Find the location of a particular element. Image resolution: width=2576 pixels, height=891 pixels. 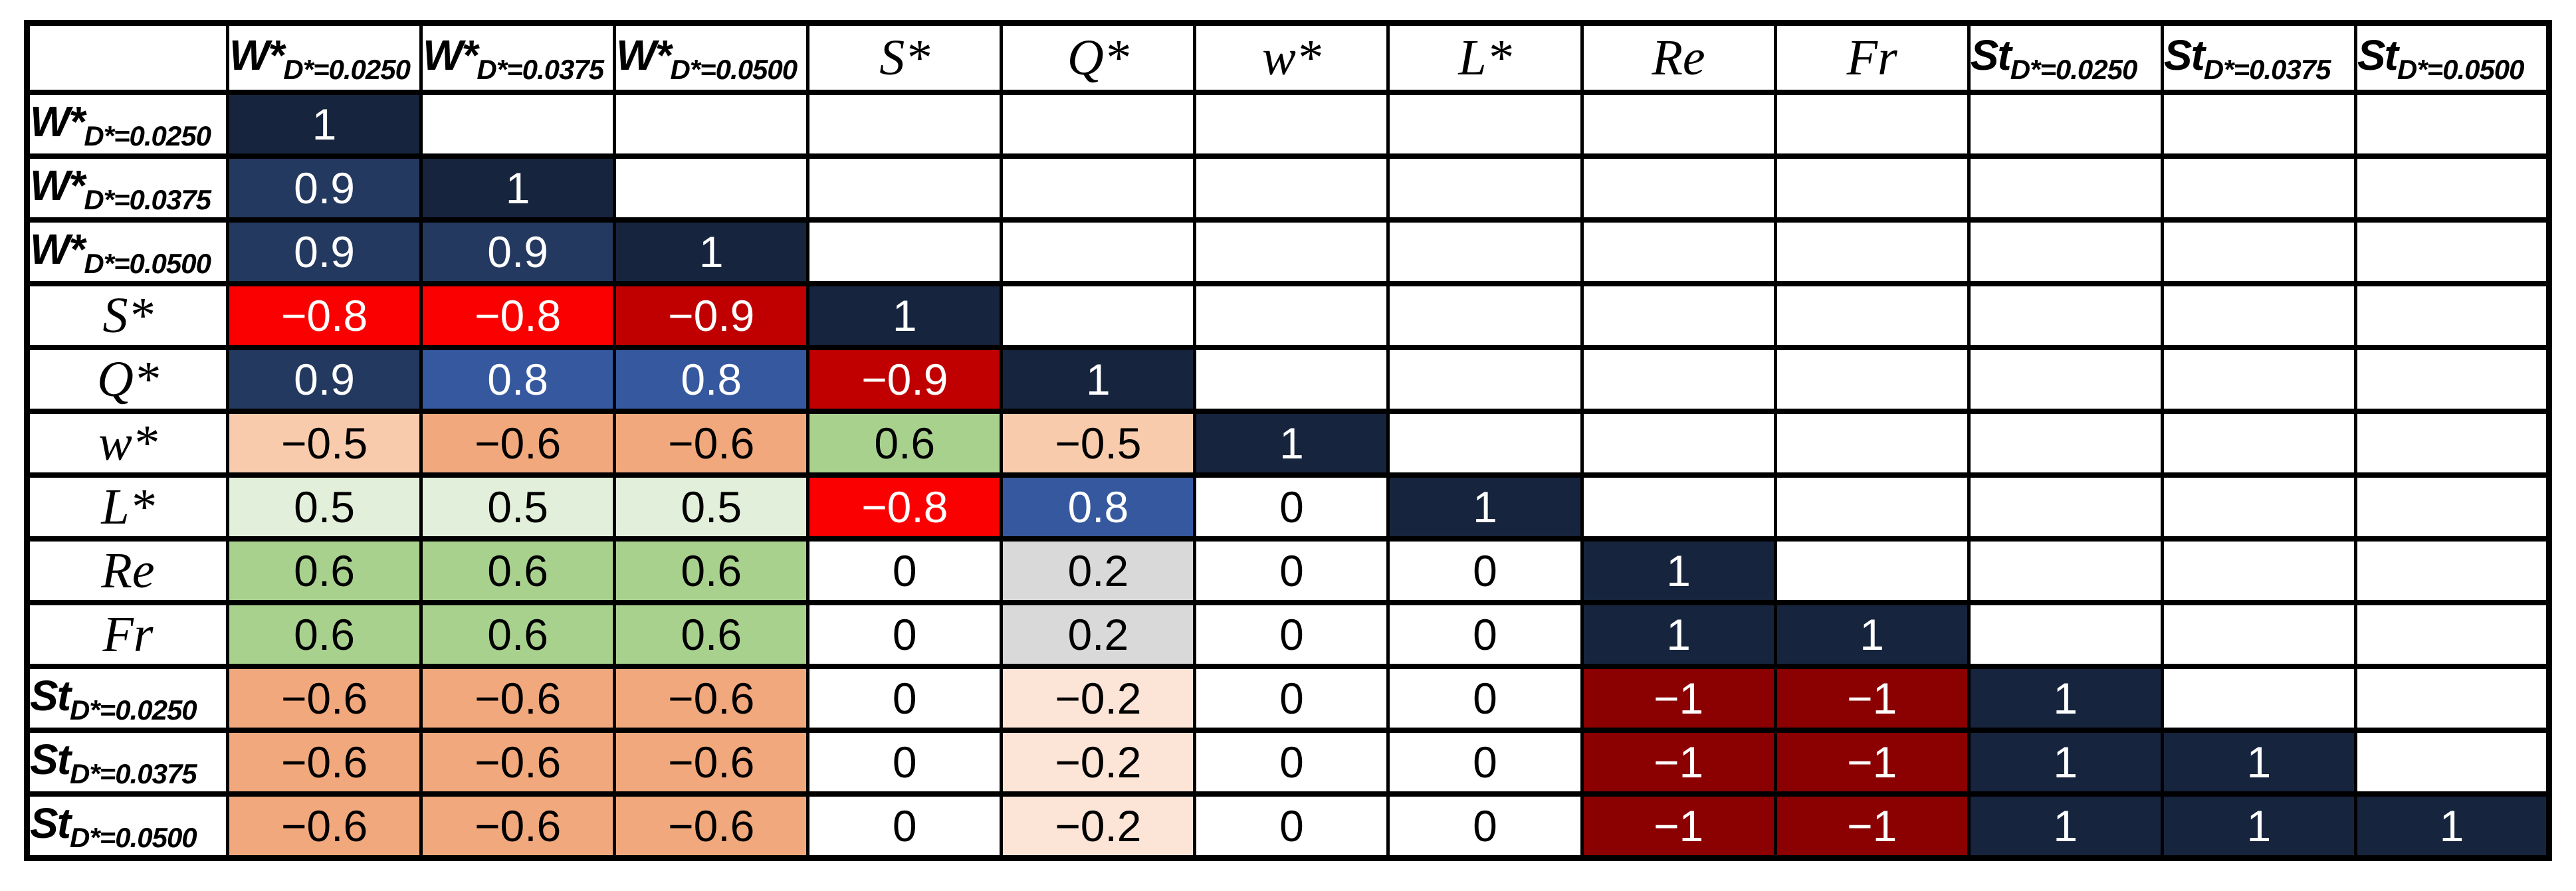

cell-S-w-empty is located at coordinates (1291, 315).